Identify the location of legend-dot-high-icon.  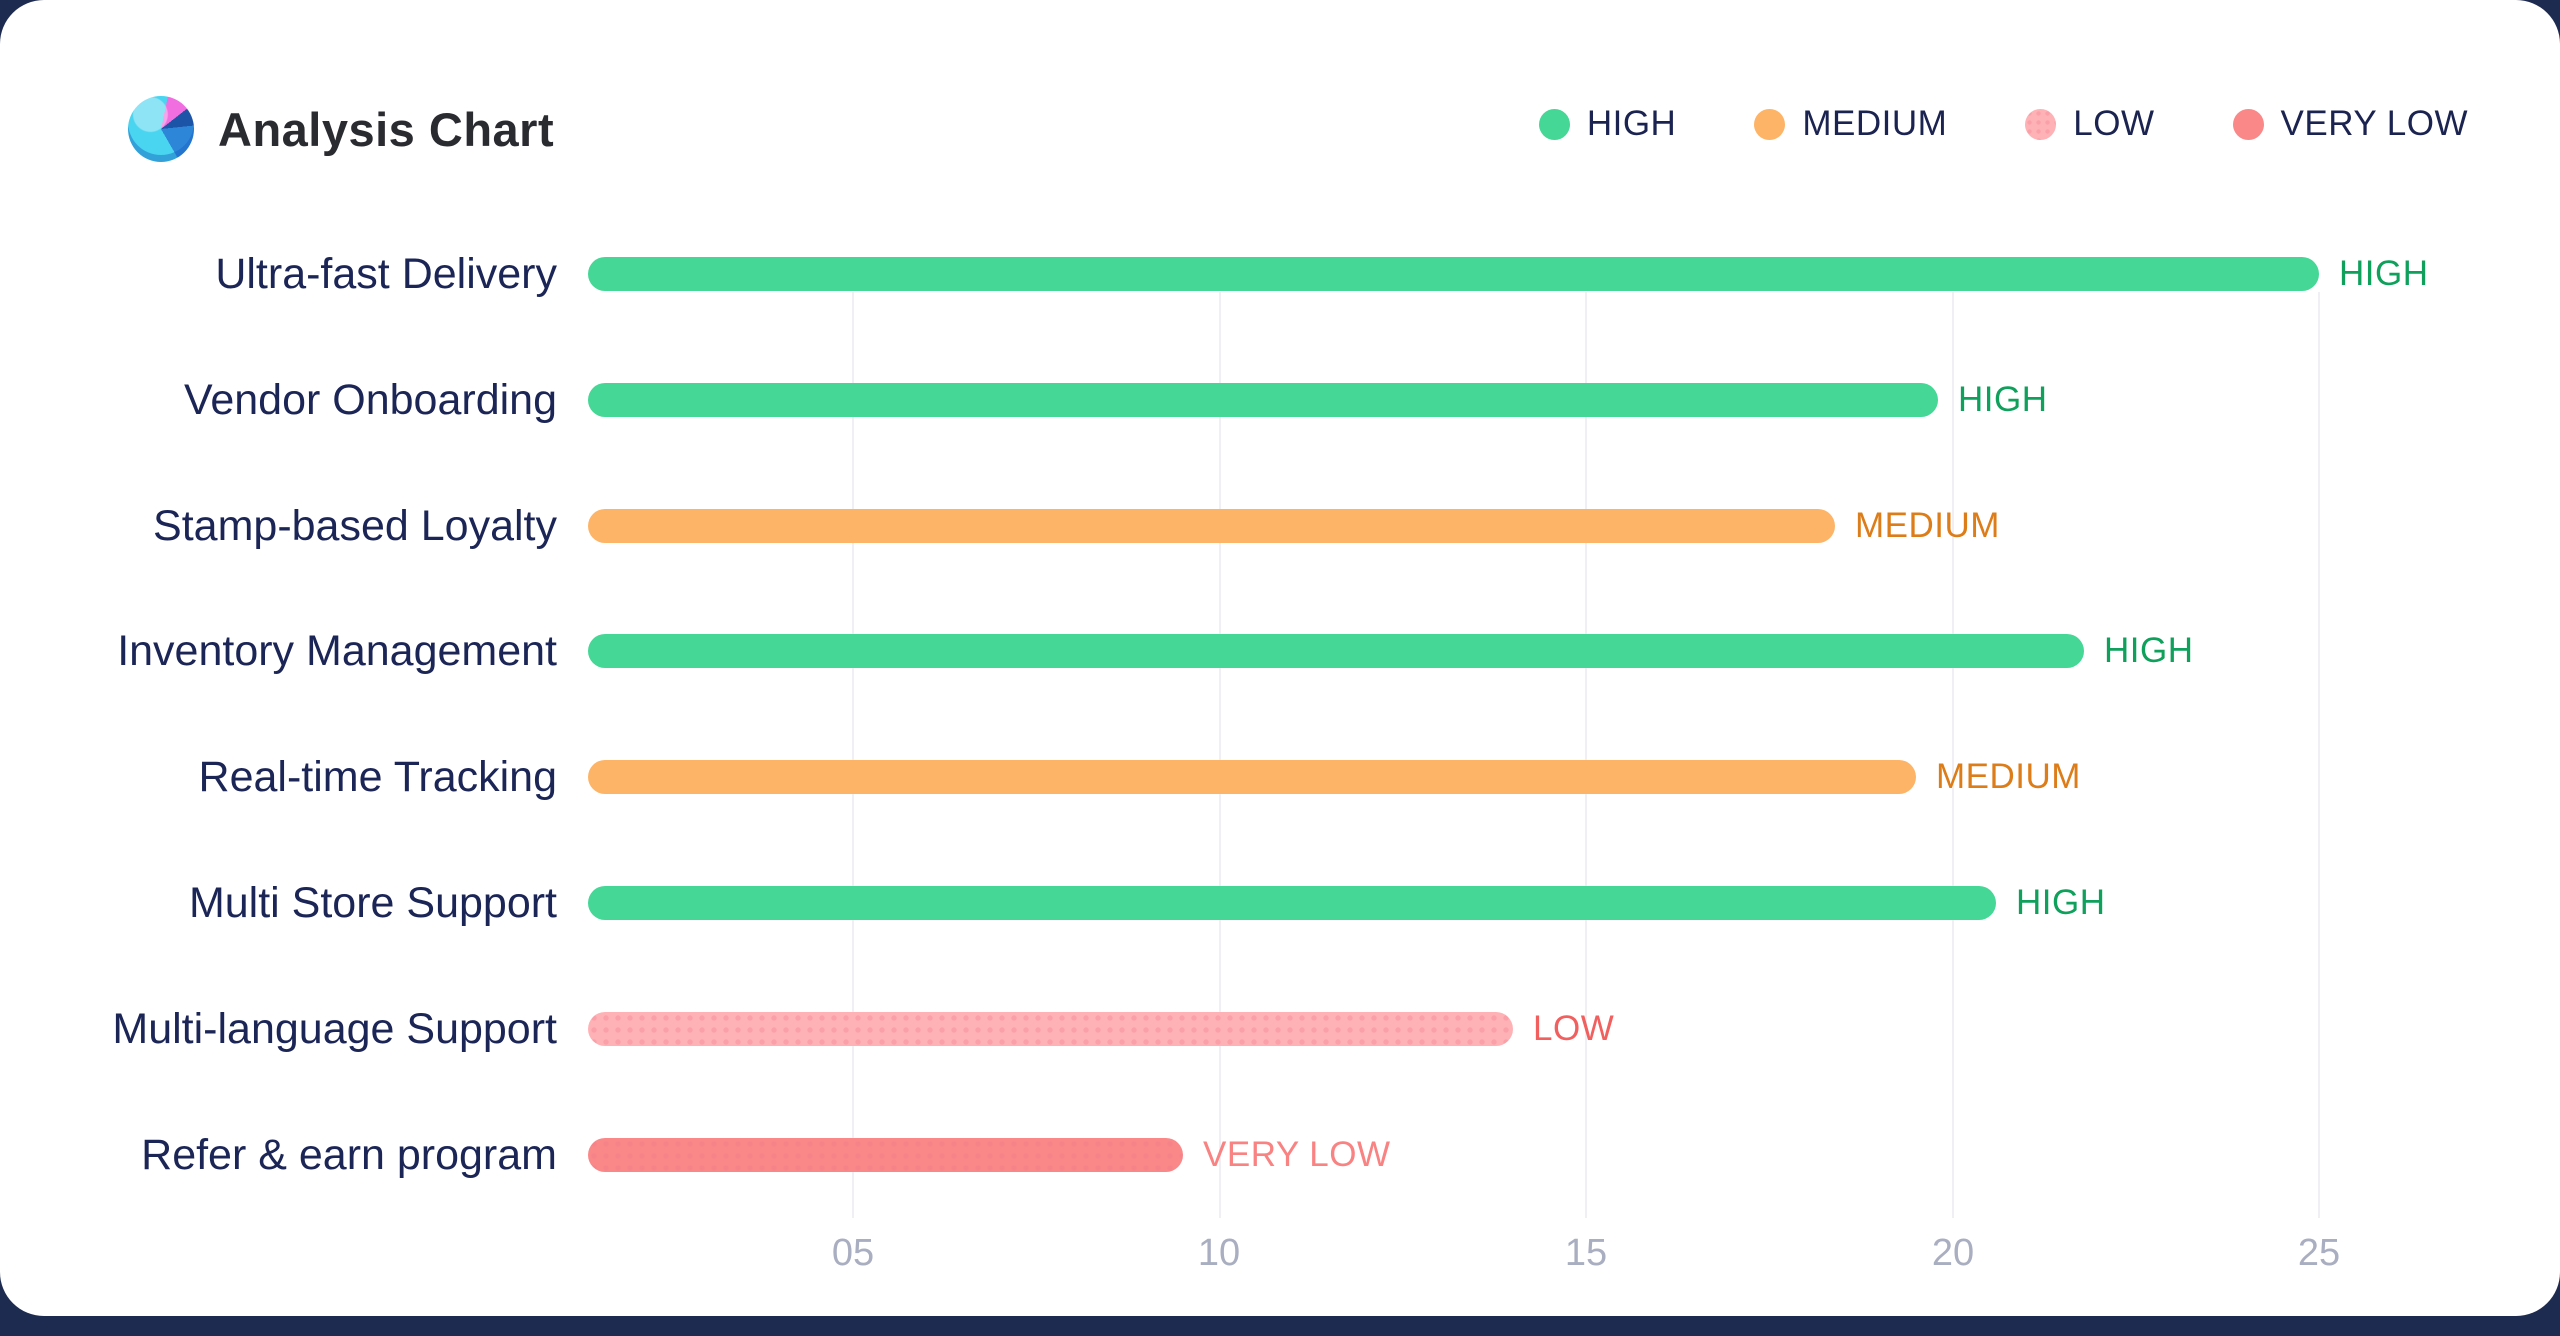
(1554, 124).